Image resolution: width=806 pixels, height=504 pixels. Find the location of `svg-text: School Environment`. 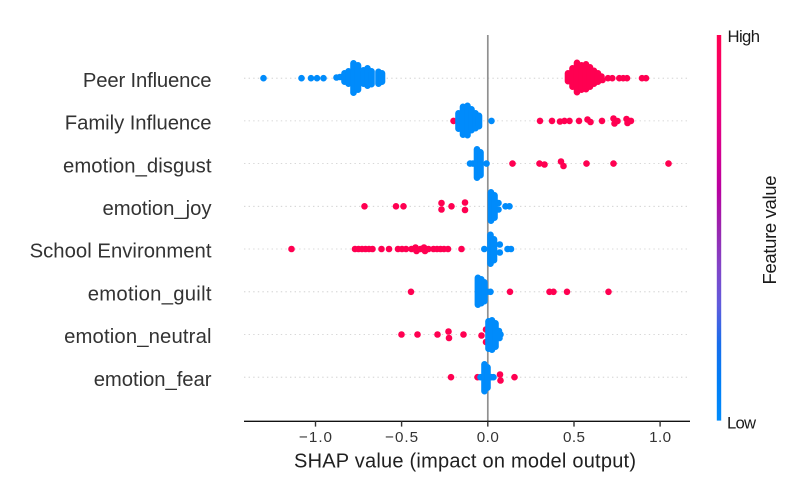

svg-text: School Environment is located at coordinates (121, 252).